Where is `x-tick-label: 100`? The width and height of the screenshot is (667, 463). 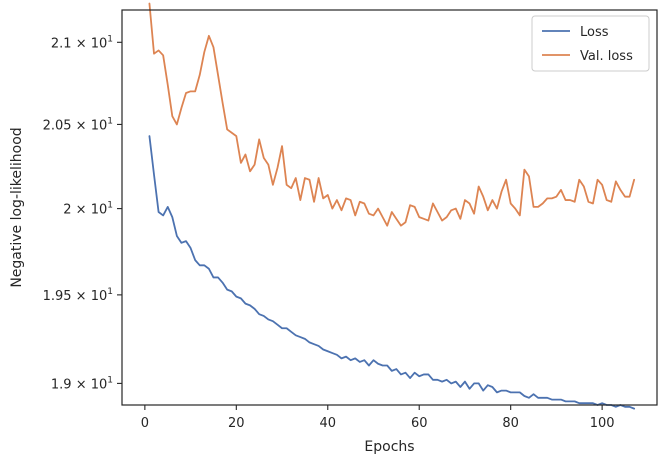
x-tick-label: 100 is located at coordinates (602, 423).